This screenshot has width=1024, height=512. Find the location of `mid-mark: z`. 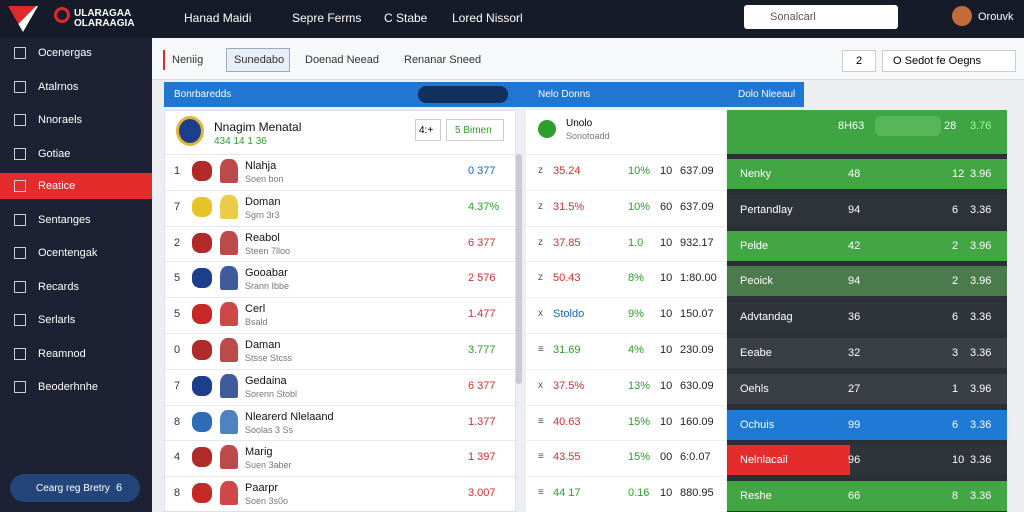

mid-mark: z is located at coordinates (540, 242).